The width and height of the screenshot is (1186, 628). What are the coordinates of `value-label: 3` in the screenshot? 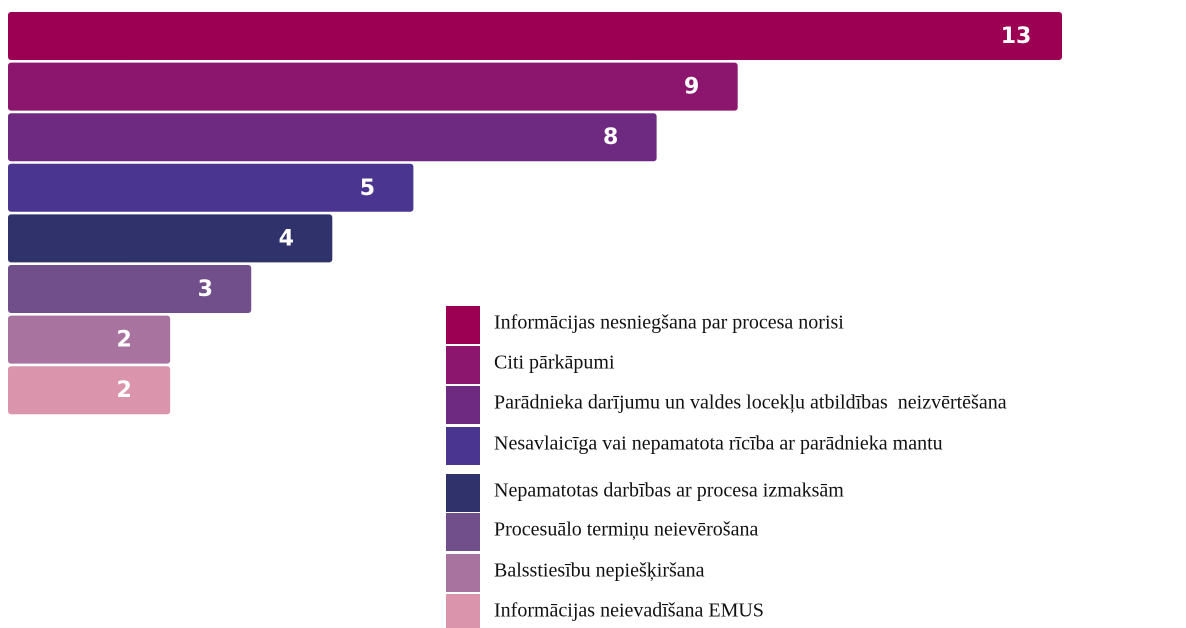 It's located at (205, 289).